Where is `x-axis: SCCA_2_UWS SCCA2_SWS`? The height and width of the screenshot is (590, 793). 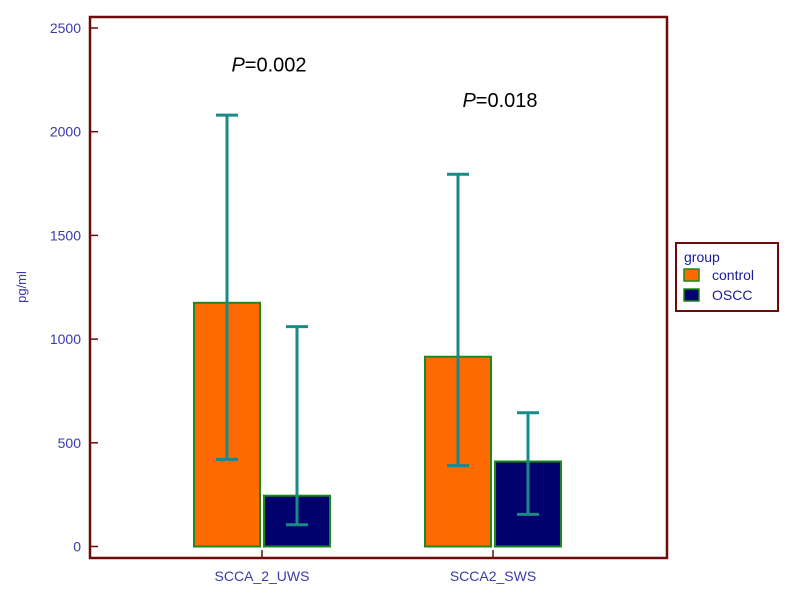 x-axis: SCCA_2_UWS SCCA2_SWS is located at coordinates (375, 567).